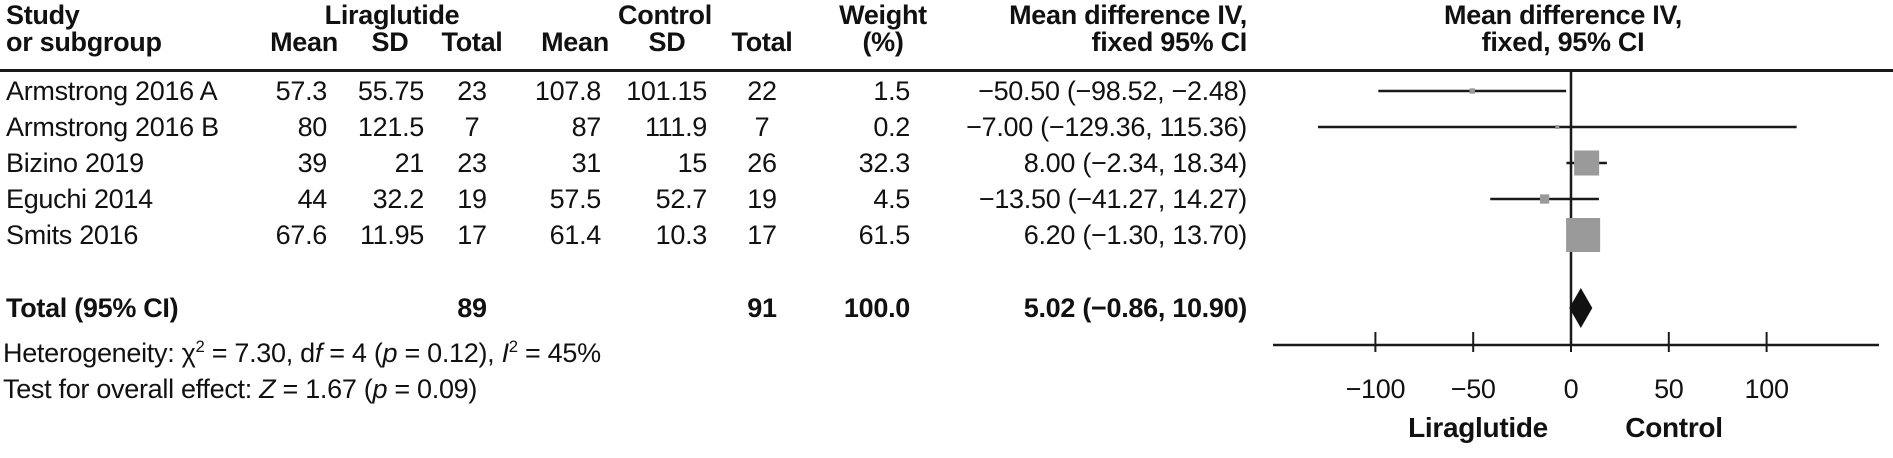  Describe the element at coordinates (312, 199) in the screenshot. I see `mean1-cell: 44` at that location.